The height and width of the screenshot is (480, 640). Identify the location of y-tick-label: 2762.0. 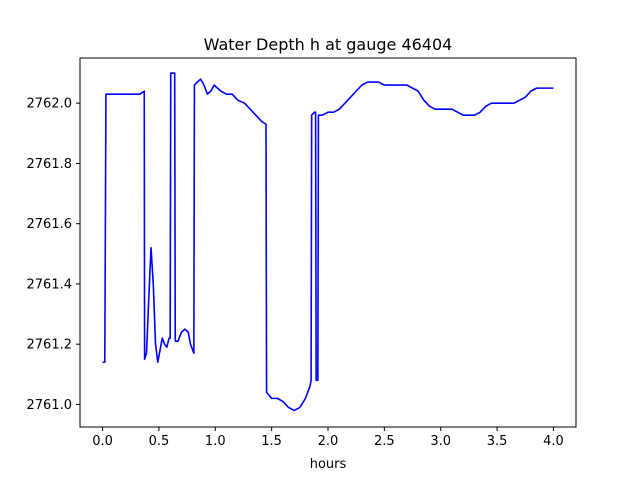
(50, 104).